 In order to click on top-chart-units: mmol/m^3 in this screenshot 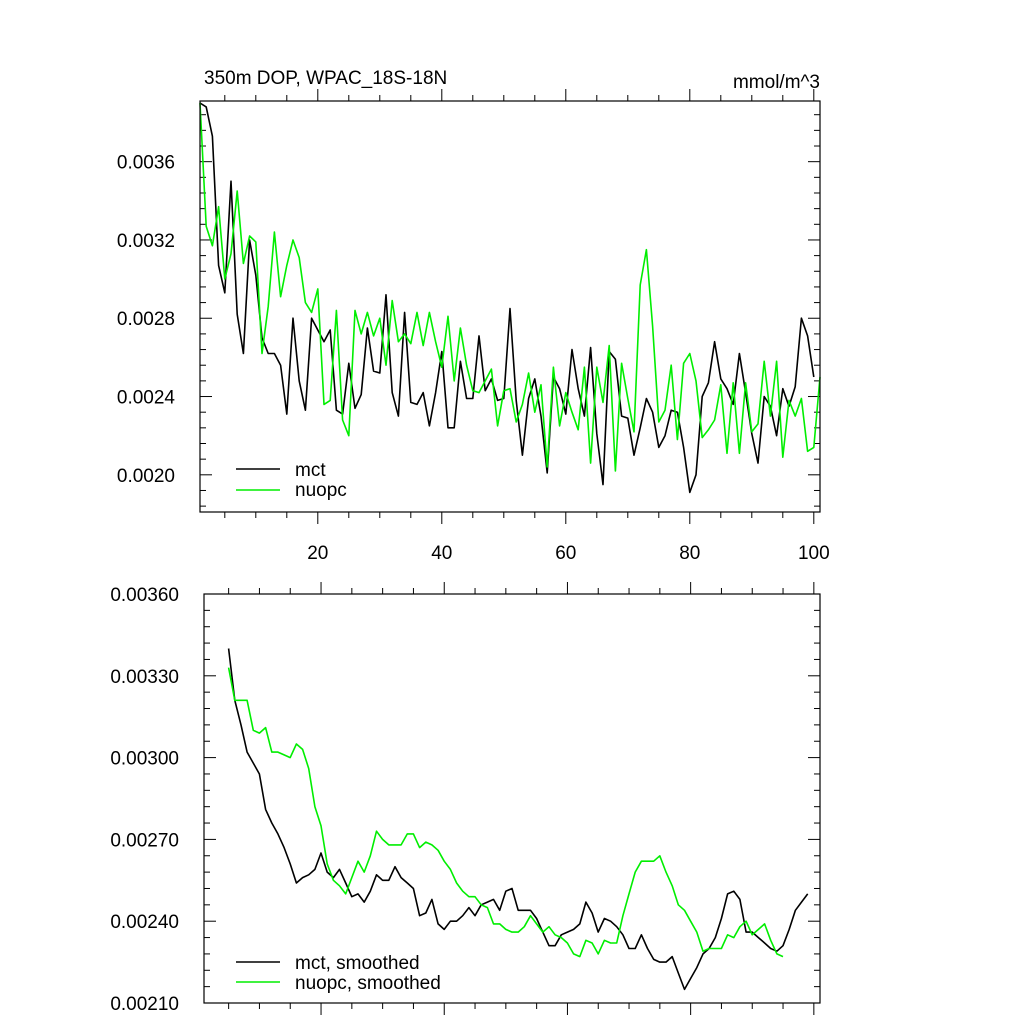, I will do `click(776, 82)`.